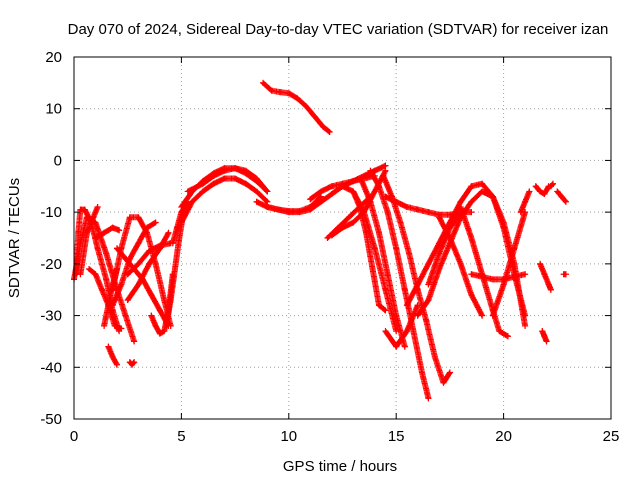 The image size is (640, 480). I want to click on y-tick-label: 20, so click(53, 57).